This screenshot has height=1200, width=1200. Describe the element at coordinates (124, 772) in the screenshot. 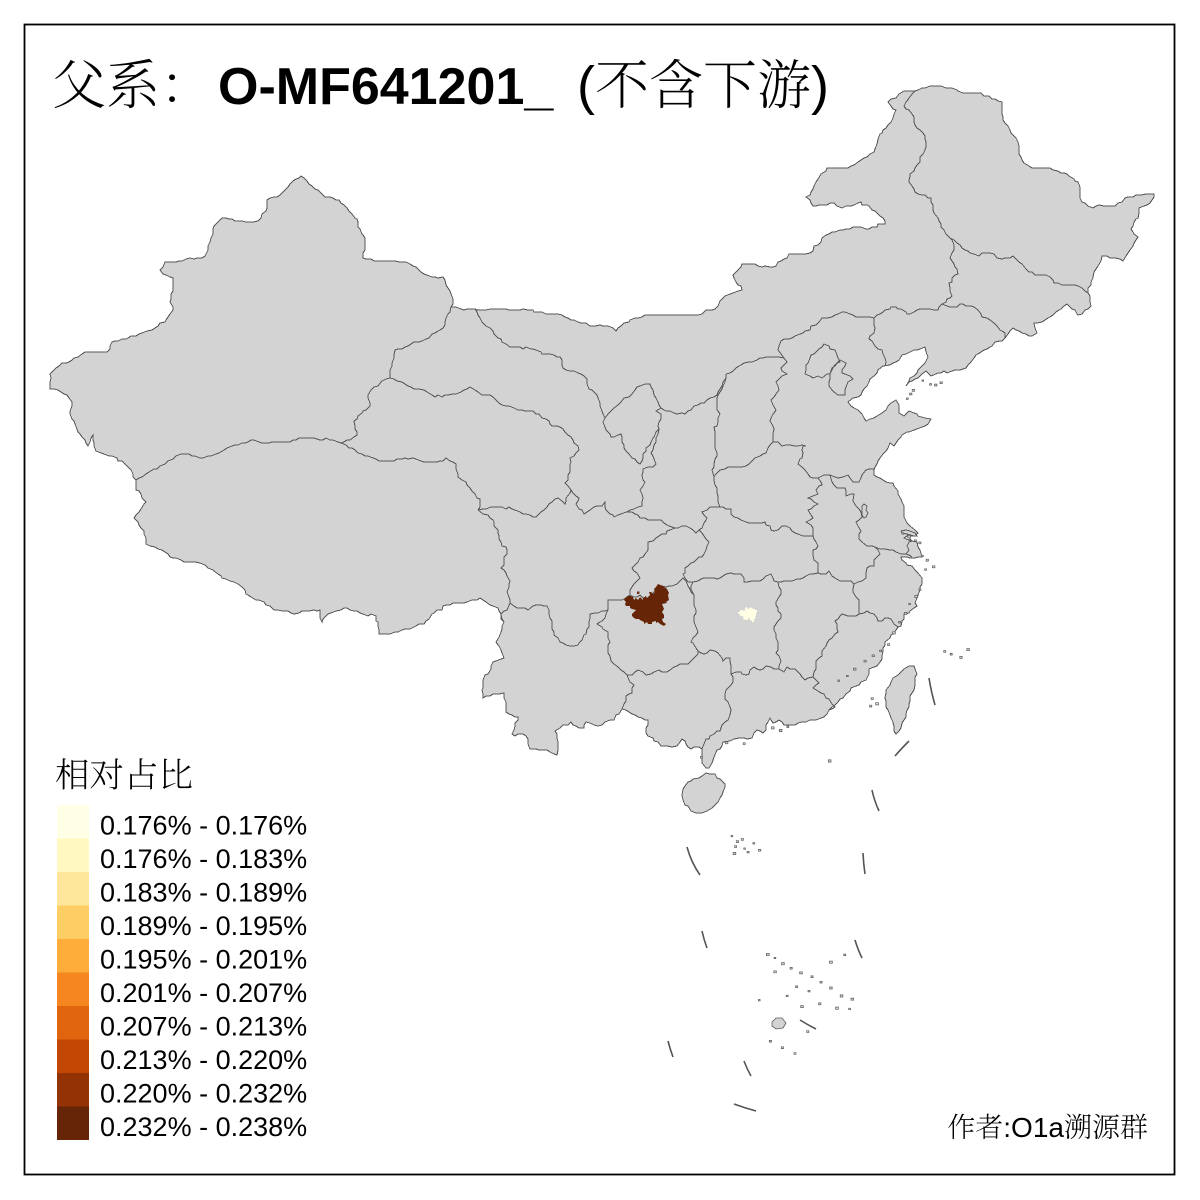

I see `legend-title: 相对占比` at that location.